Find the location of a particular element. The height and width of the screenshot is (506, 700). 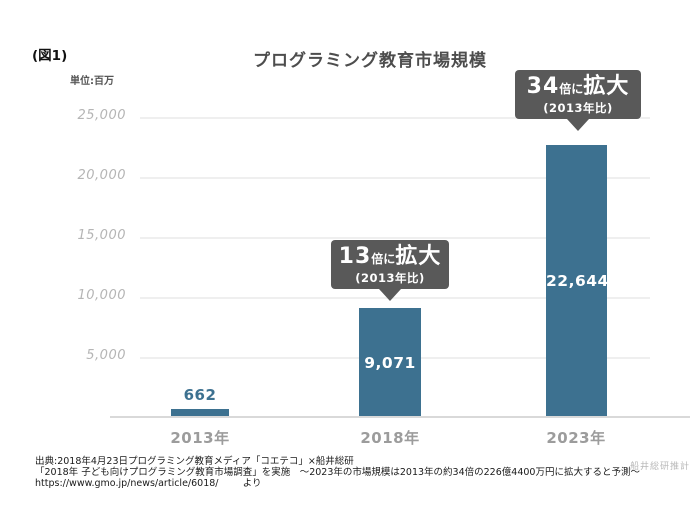

annotation-multiplier: 13 is located at coordinates (355, 256).